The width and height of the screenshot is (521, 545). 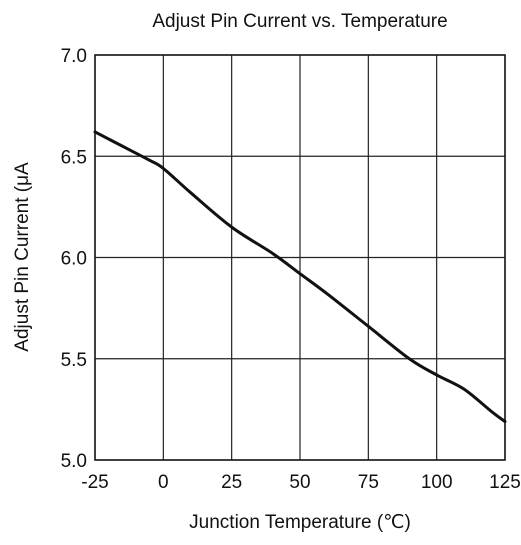 What do you see at coordinates (299, 21) in the screenshot?
I see `chart-title: Adjust Pin Current vs. Temperature` at bounding box center [299, 21].